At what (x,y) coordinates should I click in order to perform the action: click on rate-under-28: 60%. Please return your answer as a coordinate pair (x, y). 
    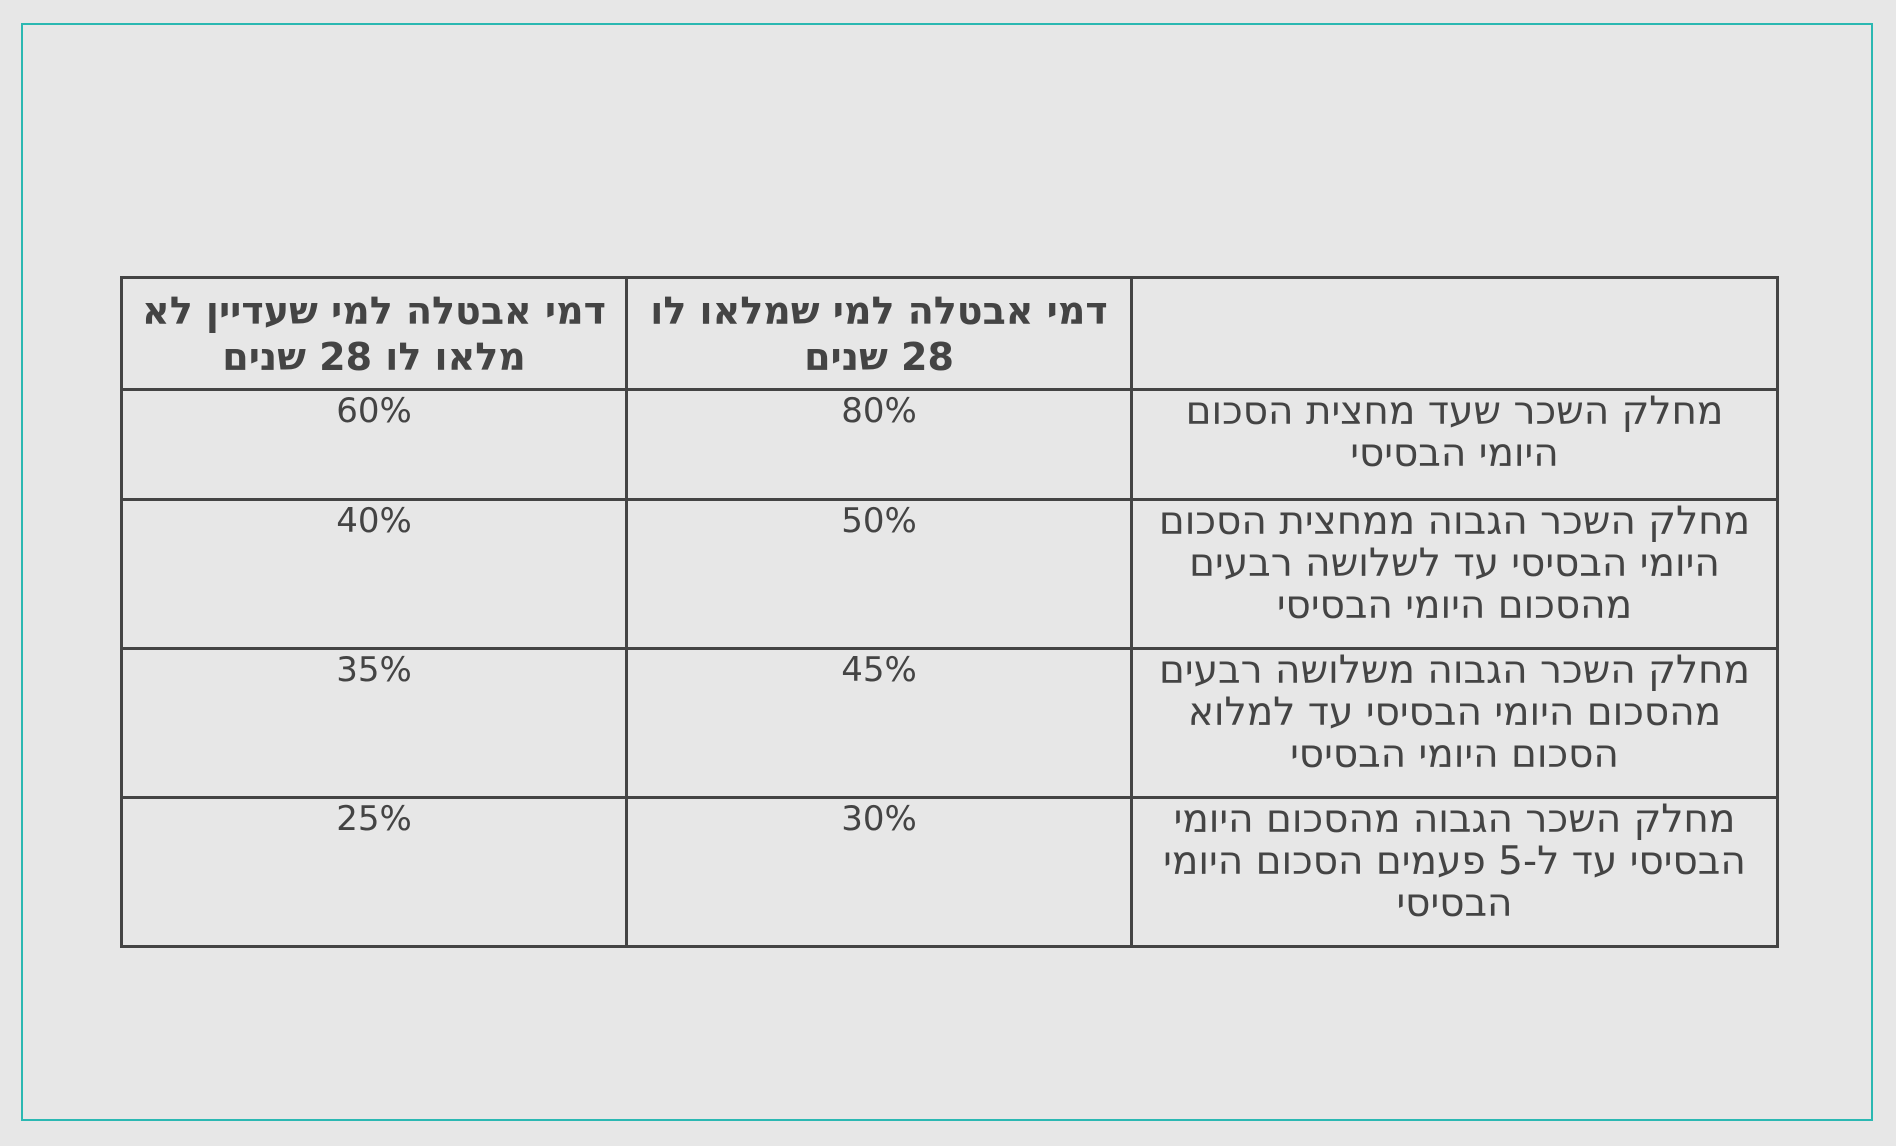
    Looking at the image, I should click on (374, 444).